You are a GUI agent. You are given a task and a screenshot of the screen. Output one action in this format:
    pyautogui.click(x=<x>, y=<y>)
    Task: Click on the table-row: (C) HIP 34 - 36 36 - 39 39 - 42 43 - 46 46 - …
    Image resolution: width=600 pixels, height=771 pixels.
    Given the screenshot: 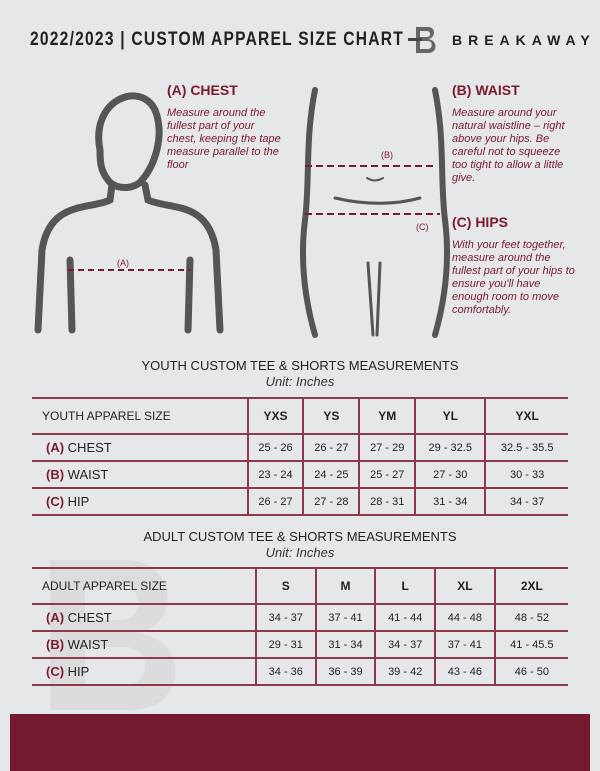 What is the action you would take?
    pyautogui.click(x=300, y=672)
    